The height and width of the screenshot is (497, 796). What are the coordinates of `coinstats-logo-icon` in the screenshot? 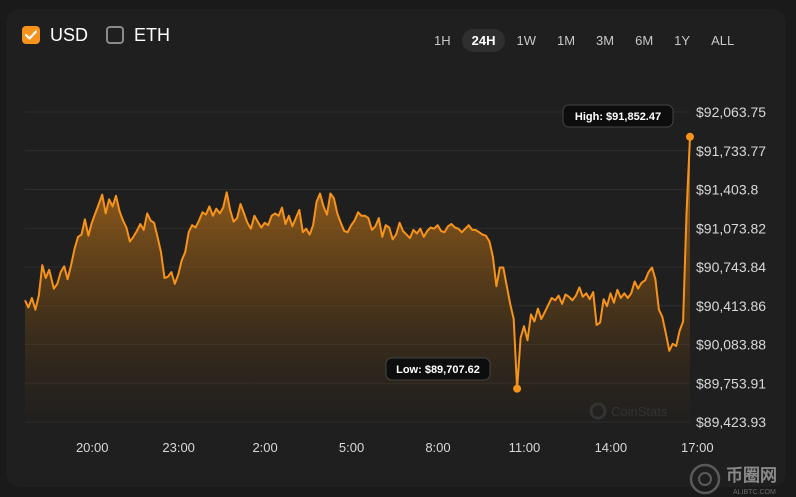 It's located at (598, 411).